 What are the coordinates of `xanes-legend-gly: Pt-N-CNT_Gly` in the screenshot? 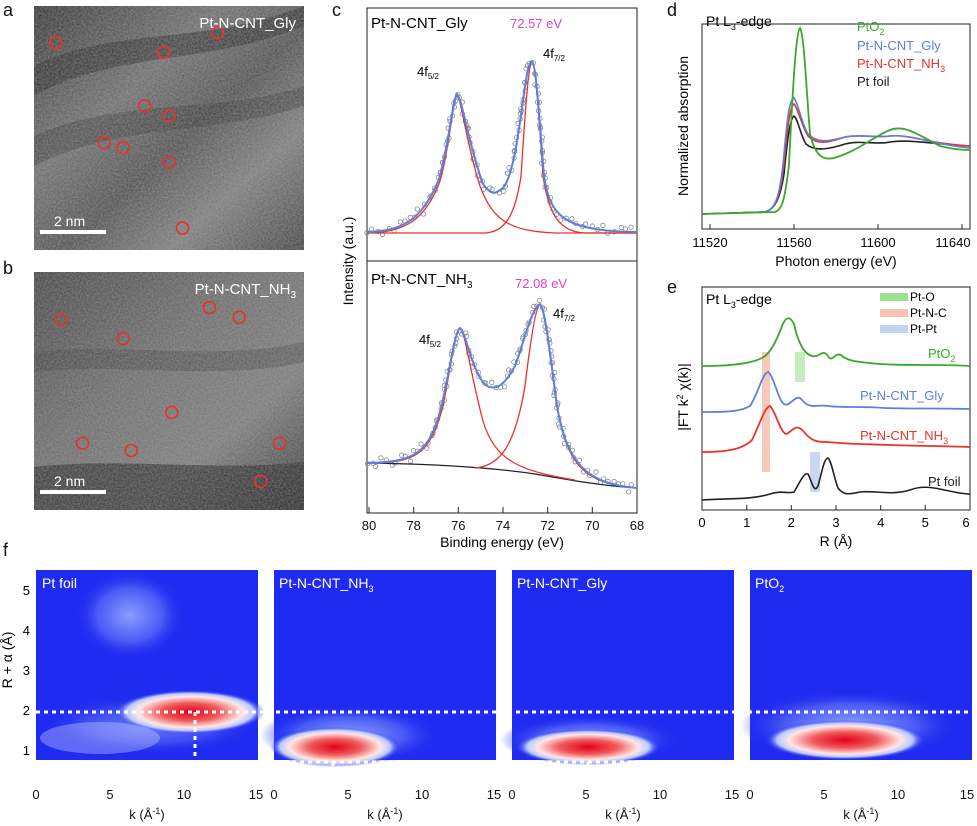 It's located at (899, 45).